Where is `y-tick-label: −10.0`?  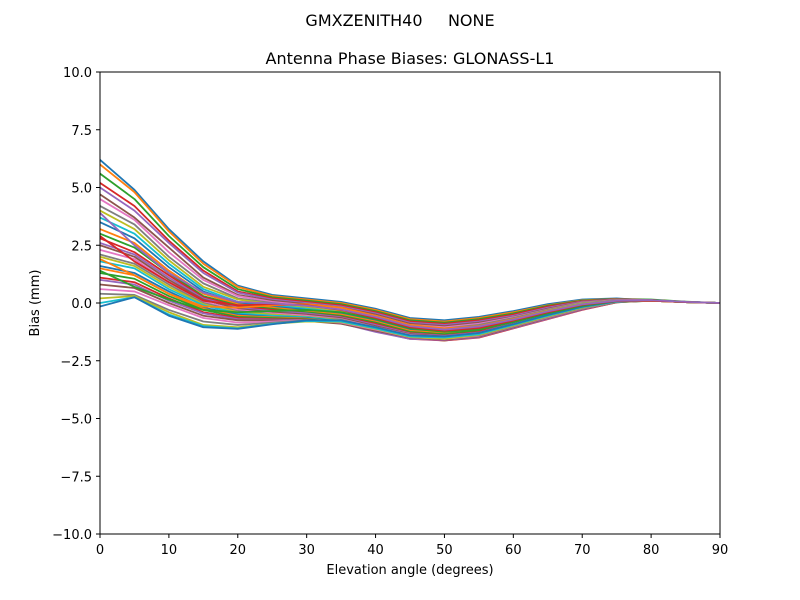
y-tick-label: −10.0 is located at coordinates (72, 535).